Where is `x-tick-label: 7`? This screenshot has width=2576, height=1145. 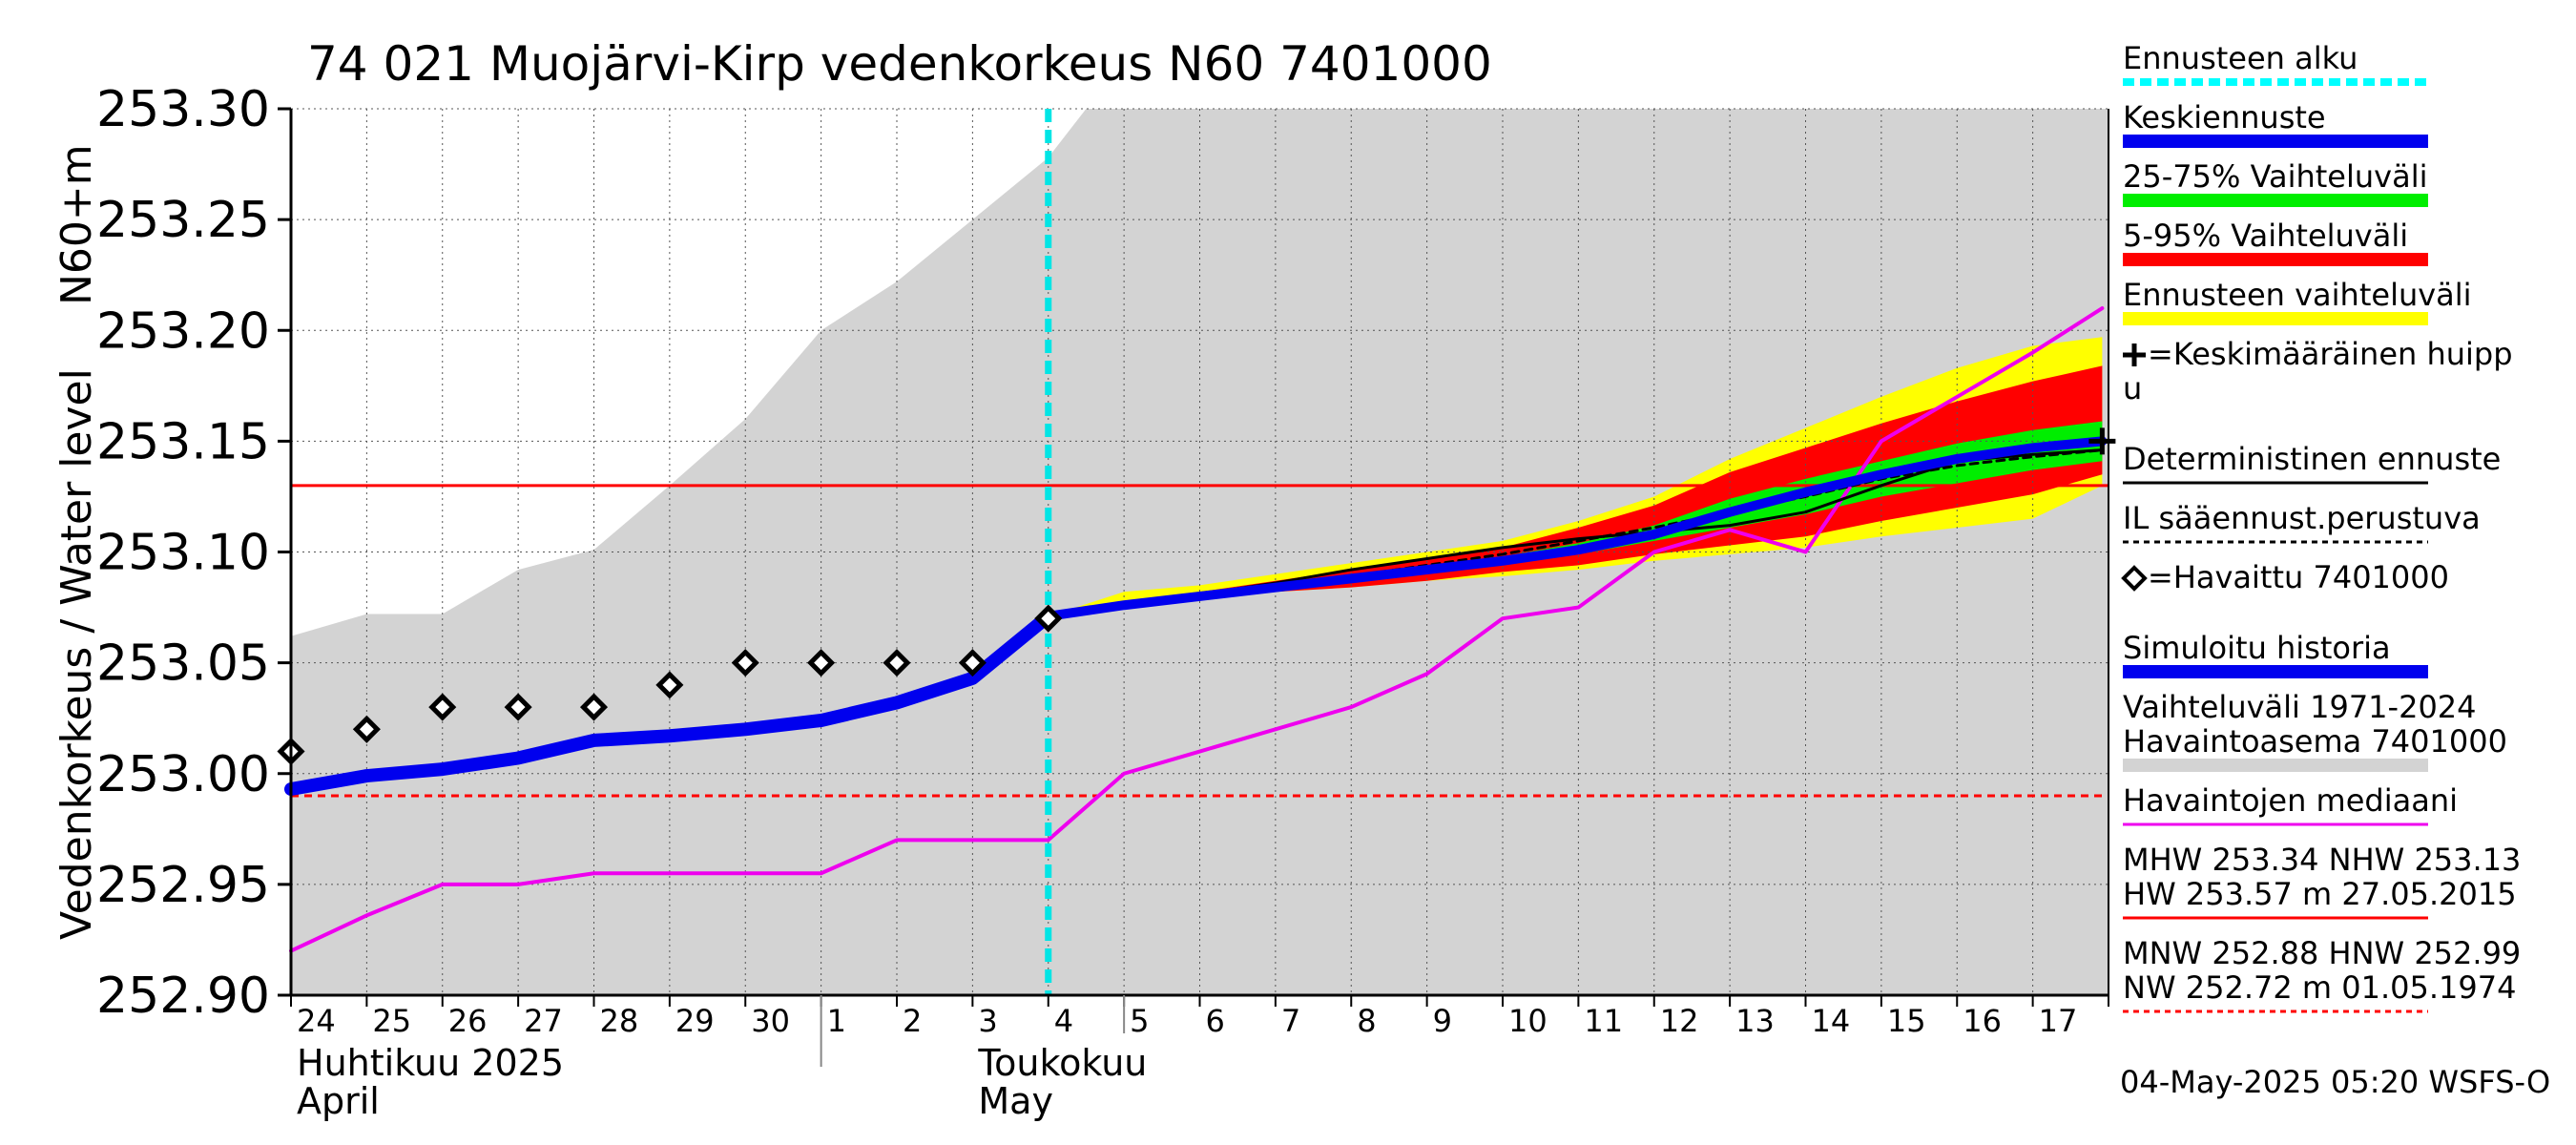 x-tick-label: 7 is located at coordinates (1290, 1021).